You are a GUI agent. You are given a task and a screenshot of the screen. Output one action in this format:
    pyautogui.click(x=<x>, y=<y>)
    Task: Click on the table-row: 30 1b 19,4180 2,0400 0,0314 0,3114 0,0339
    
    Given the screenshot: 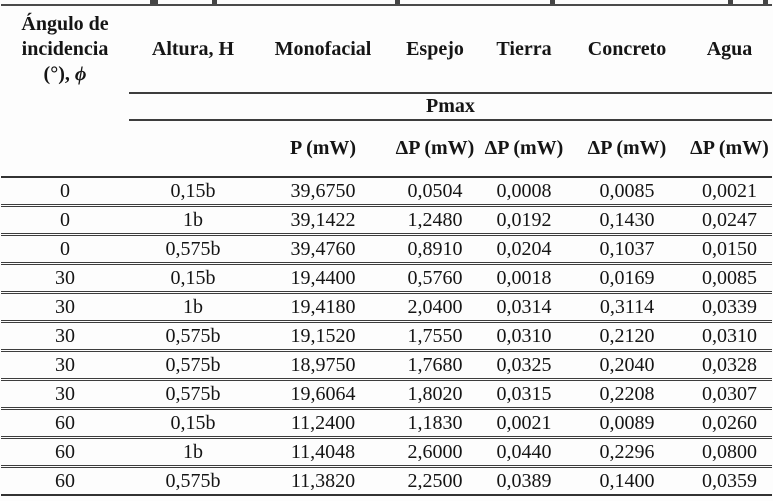 What is the action you would take?
    pyautogui.click(x=386, y=307)
    